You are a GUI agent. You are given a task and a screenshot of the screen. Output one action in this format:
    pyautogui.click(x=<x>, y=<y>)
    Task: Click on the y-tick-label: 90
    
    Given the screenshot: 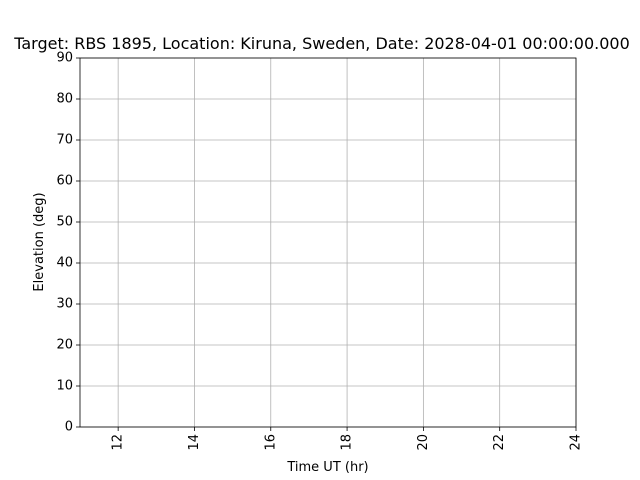 What is the action you would take?
    pyautogui.click(x=64, y=58)
    